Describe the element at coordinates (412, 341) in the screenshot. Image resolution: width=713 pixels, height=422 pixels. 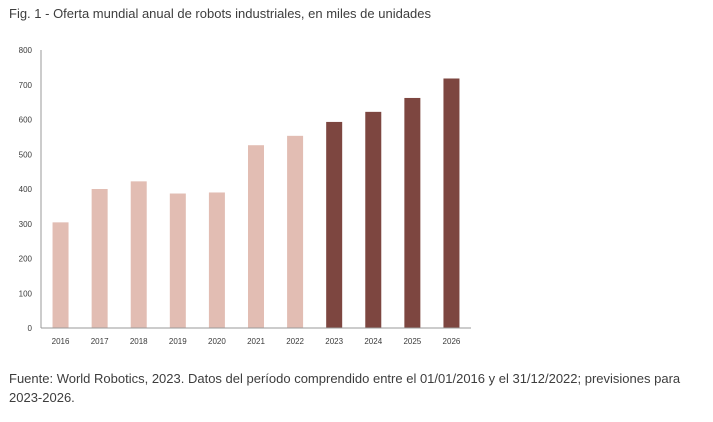
I see `x-tick-label: 2025` at that location.